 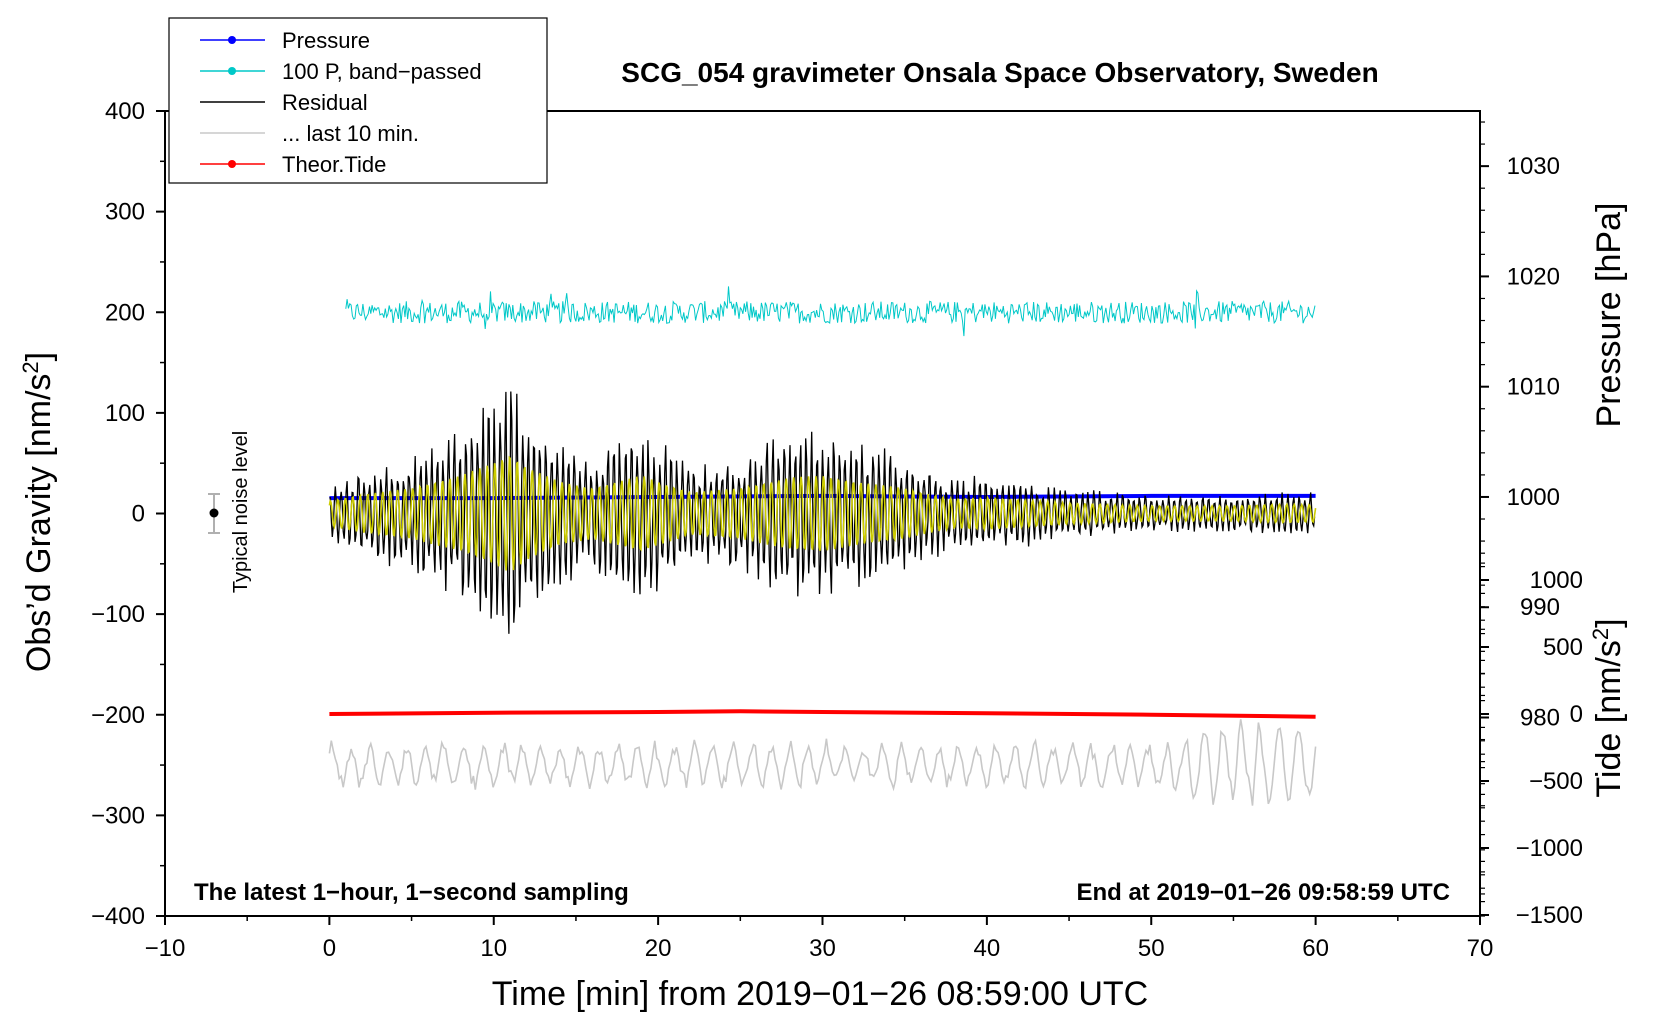 What do you see at coordinates (1315, 948) in the screenshot?
I see `x-tick-label: 60` at bounding box center [1315, 948].